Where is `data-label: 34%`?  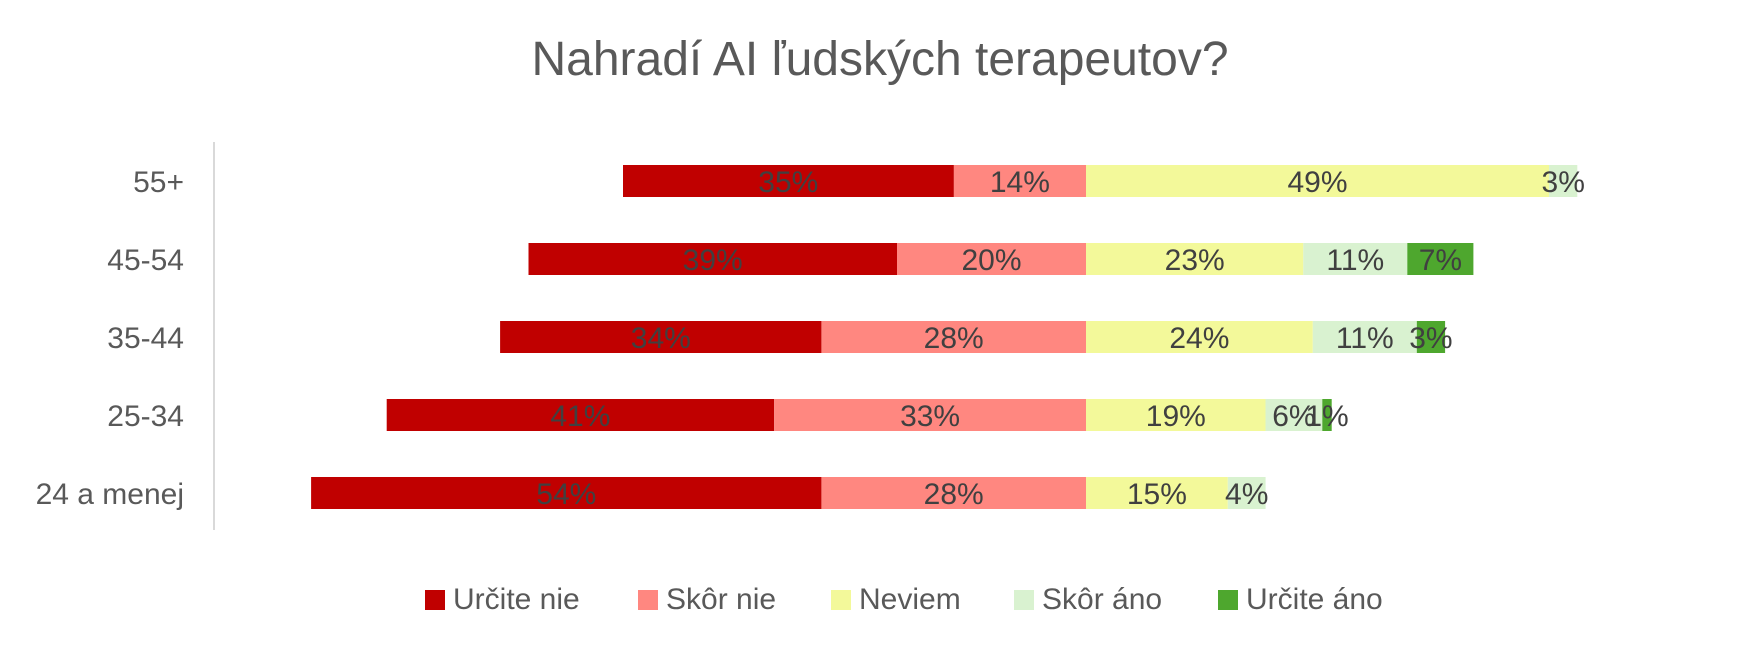 data-label: 34% is located at coordinates (661, 338).